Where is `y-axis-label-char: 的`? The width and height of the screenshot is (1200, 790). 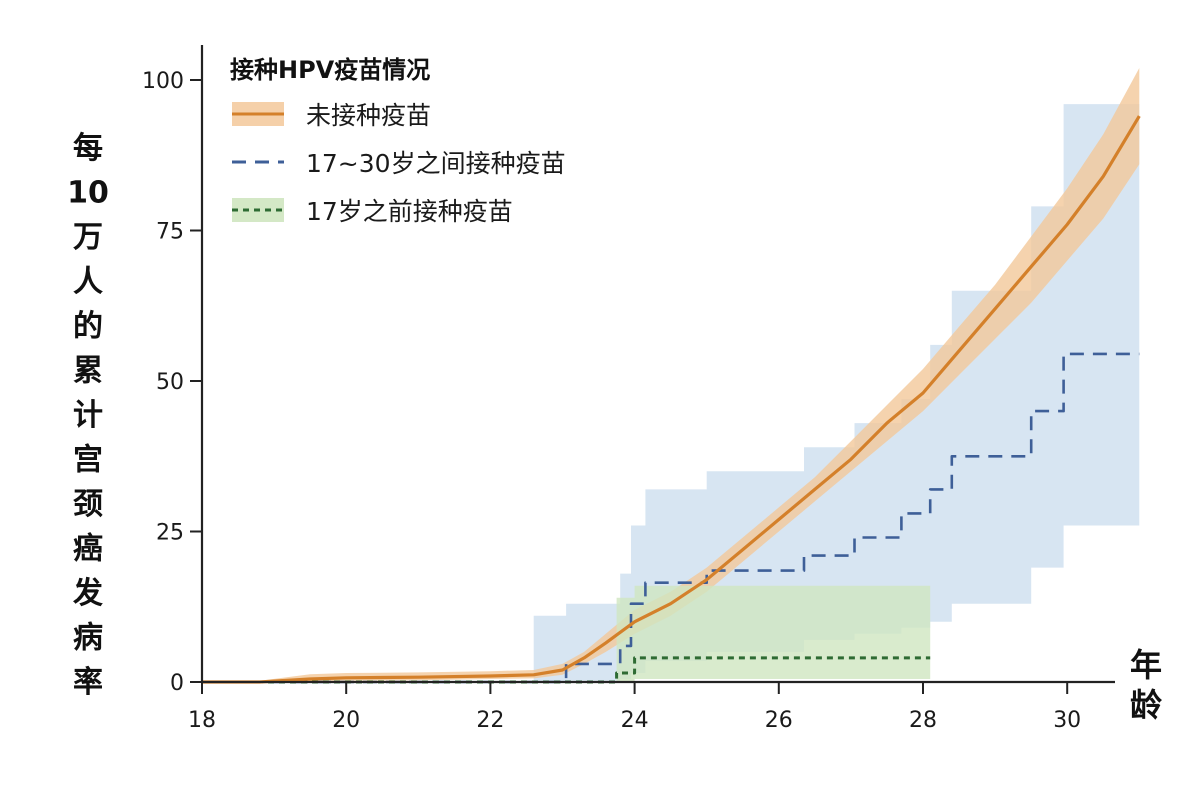 y-axis-label-char: 的 is located at coordinates (88, 326).